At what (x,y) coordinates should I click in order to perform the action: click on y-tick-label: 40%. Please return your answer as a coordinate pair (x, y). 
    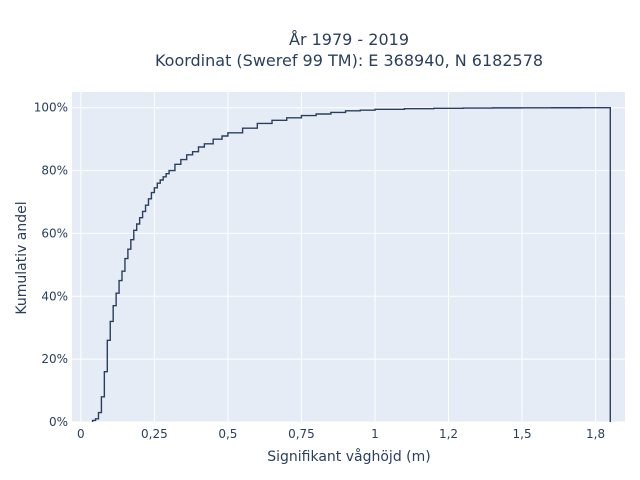
    Looking at the image, I should click on (54, 296).